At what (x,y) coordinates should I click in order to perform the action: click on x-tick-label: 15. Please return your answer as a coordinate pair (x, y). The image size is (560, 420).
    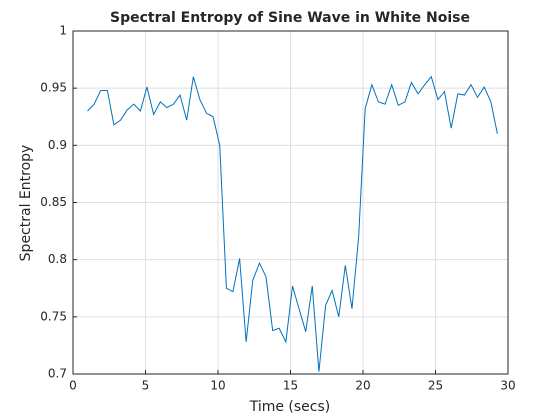
    Looking at the image, I should click on (290, 386).